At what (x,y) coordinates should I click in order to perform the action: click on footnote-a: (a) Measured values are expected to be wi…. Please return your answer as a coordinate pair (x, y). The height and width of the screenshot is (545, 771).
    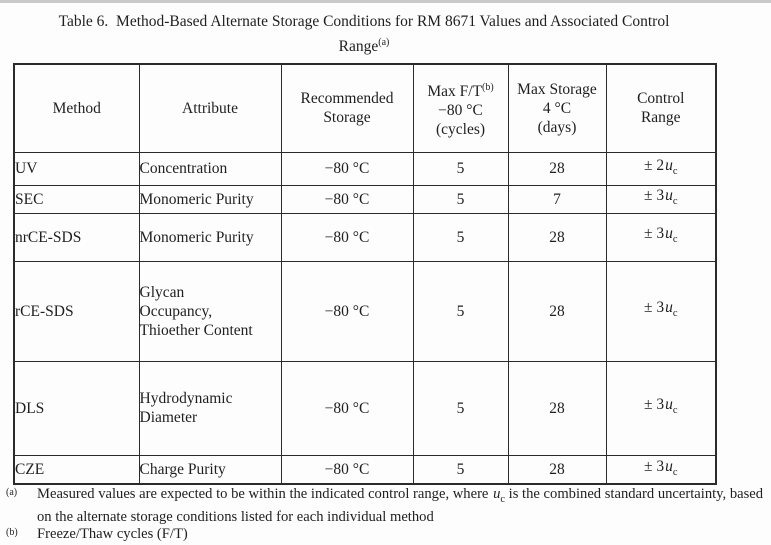
    Looking at the image, I should click on (385, 505).